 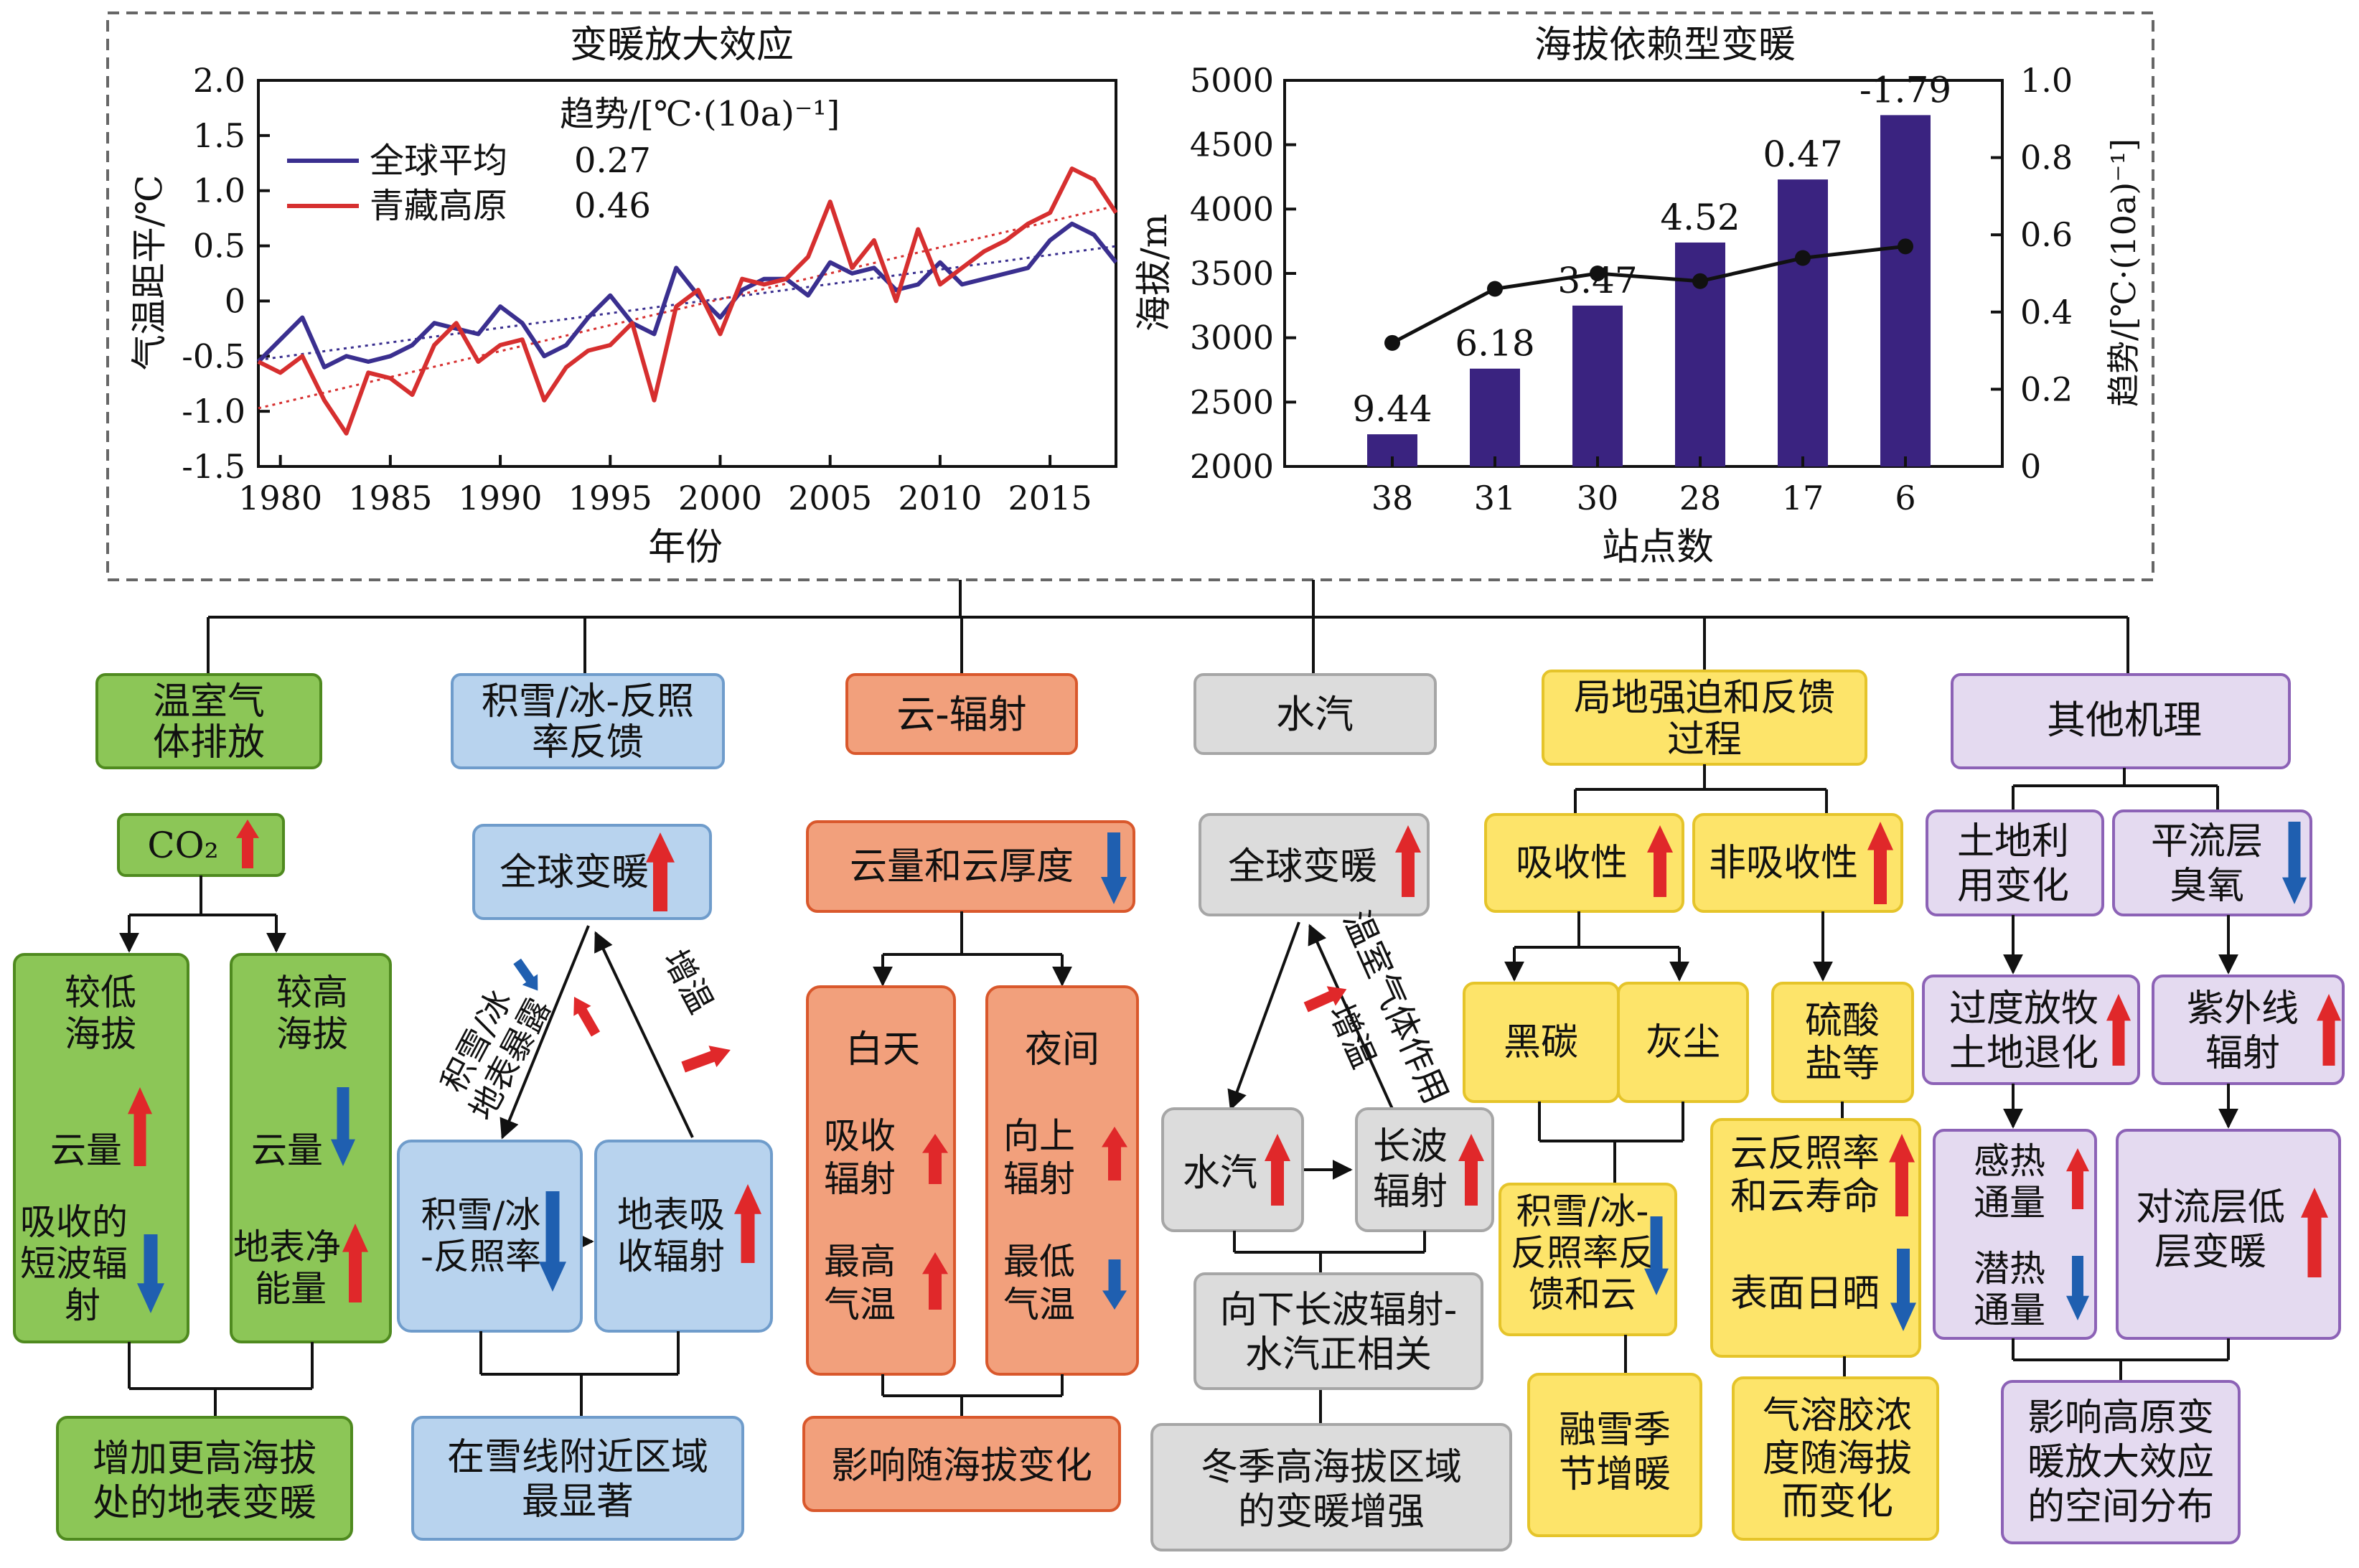 I want to click on grazing-box, so click(x=2031, y=1030).